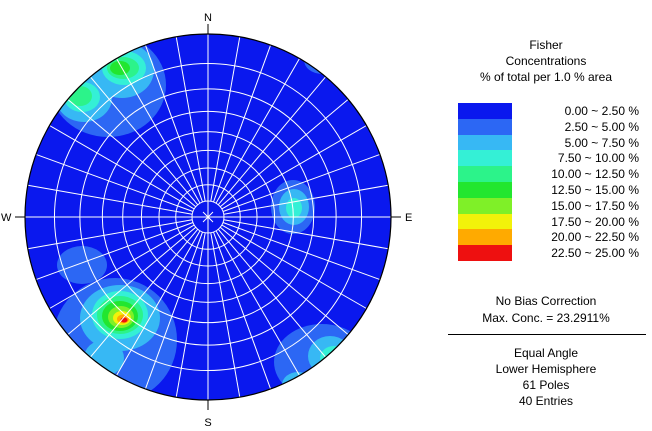  Describe the element at coordinates (546, 369) in the screenshot. I see `hemisphere: Lower Hemisphere` at that location.